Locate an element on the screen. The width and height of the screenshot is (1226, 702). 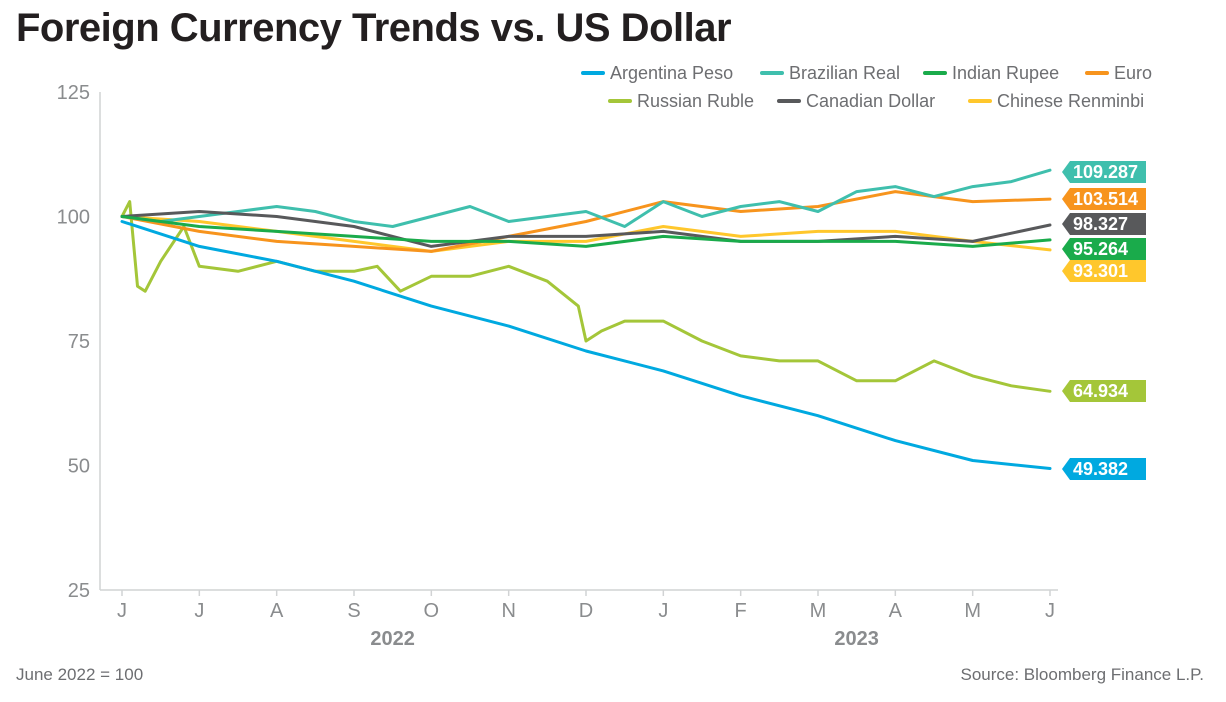
end-label-indian-rupee: 95.264 is located at coordinates (1100, 249).